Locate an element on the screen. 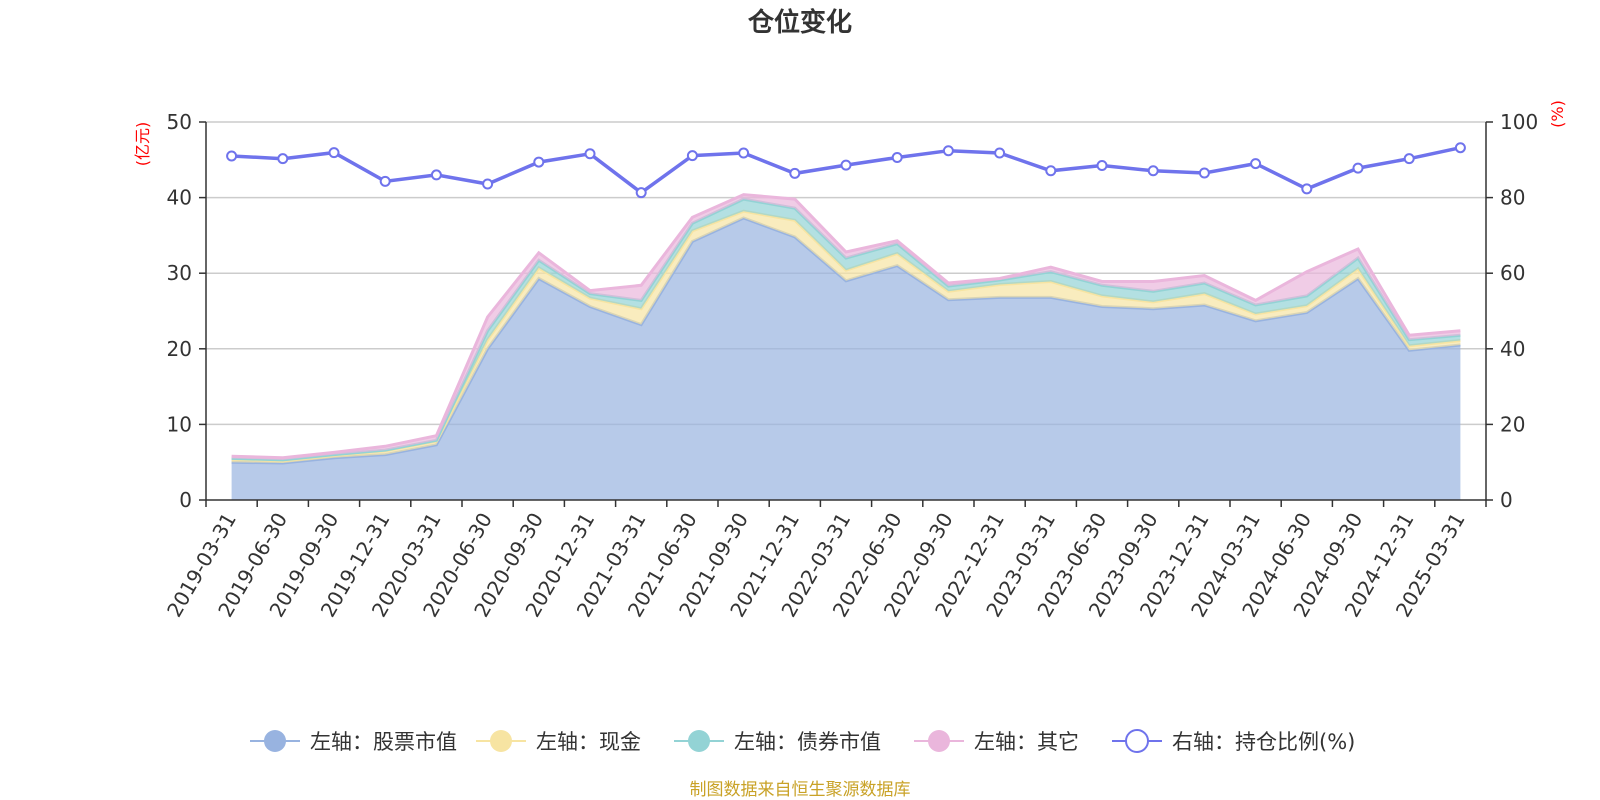  source-note: 制图数据来自恒生聚源数据库 is located at coordinates (800, 790).